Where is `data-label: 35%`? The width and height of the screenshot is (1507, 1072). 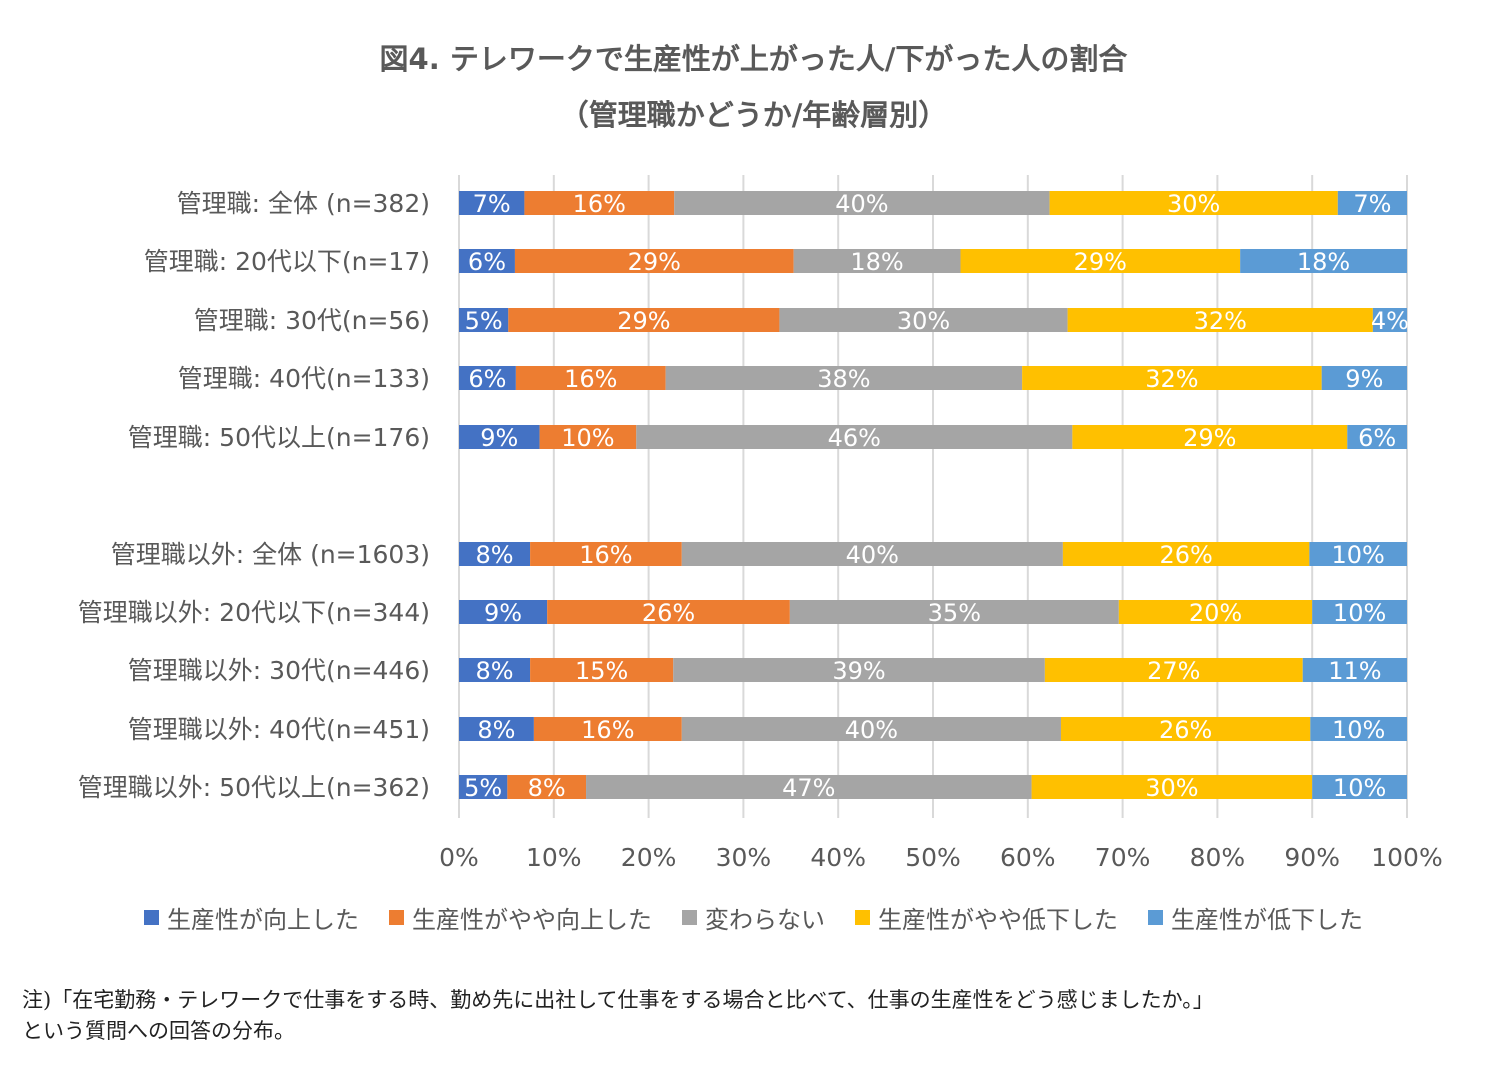
data-label: 35% is located at coordinates (954, 613).